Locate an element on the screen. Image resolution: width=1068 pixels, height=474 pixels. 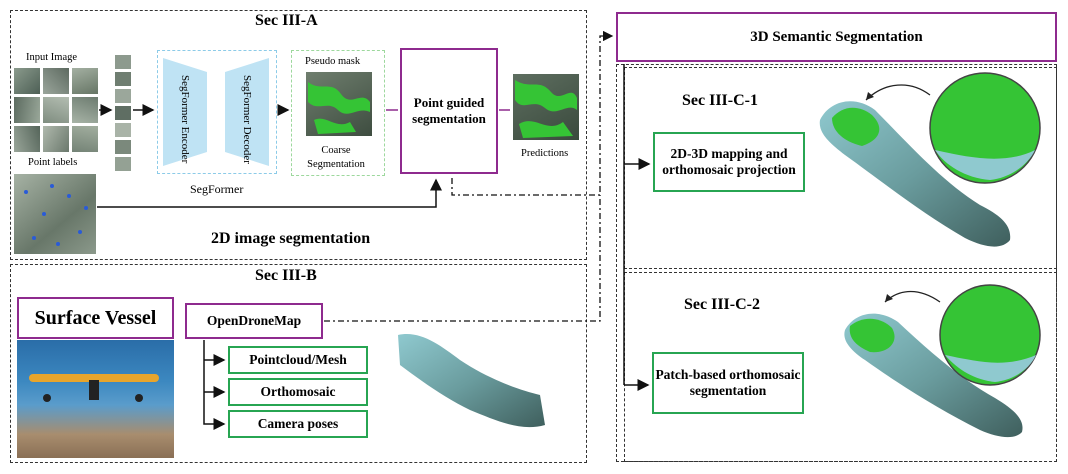
pointcloud-mesh-box: Pointcloud/Mesh is located at coordinates (298, 360).